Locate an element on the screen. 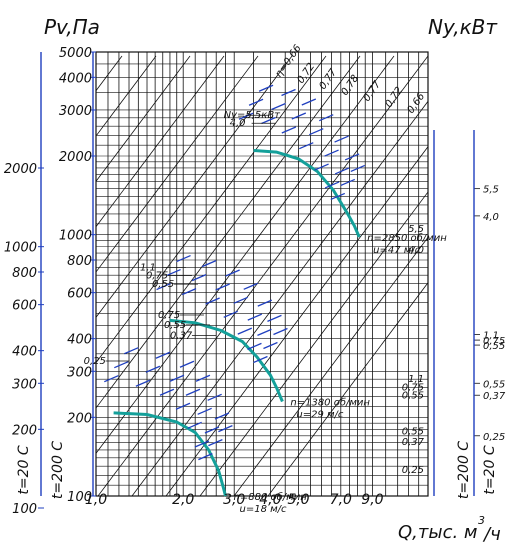 This screenshot has width=531, height=560. power-label: Ny=5,5кВт is located at coordinates (253, 115).